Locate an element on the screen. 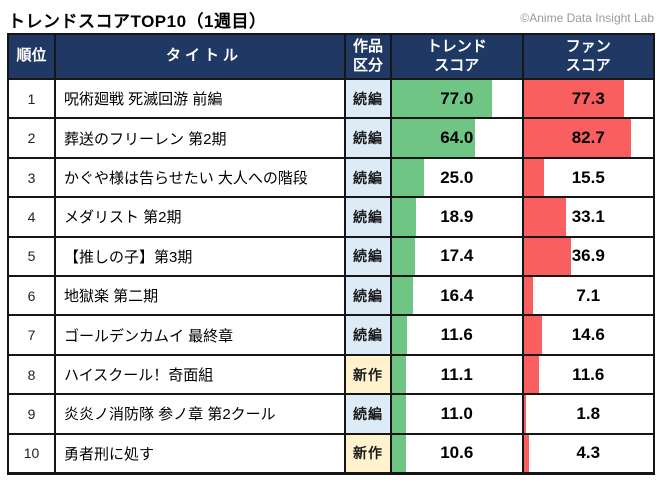  fan-score-cell: 33.1 is located at coordinates (587, 217).